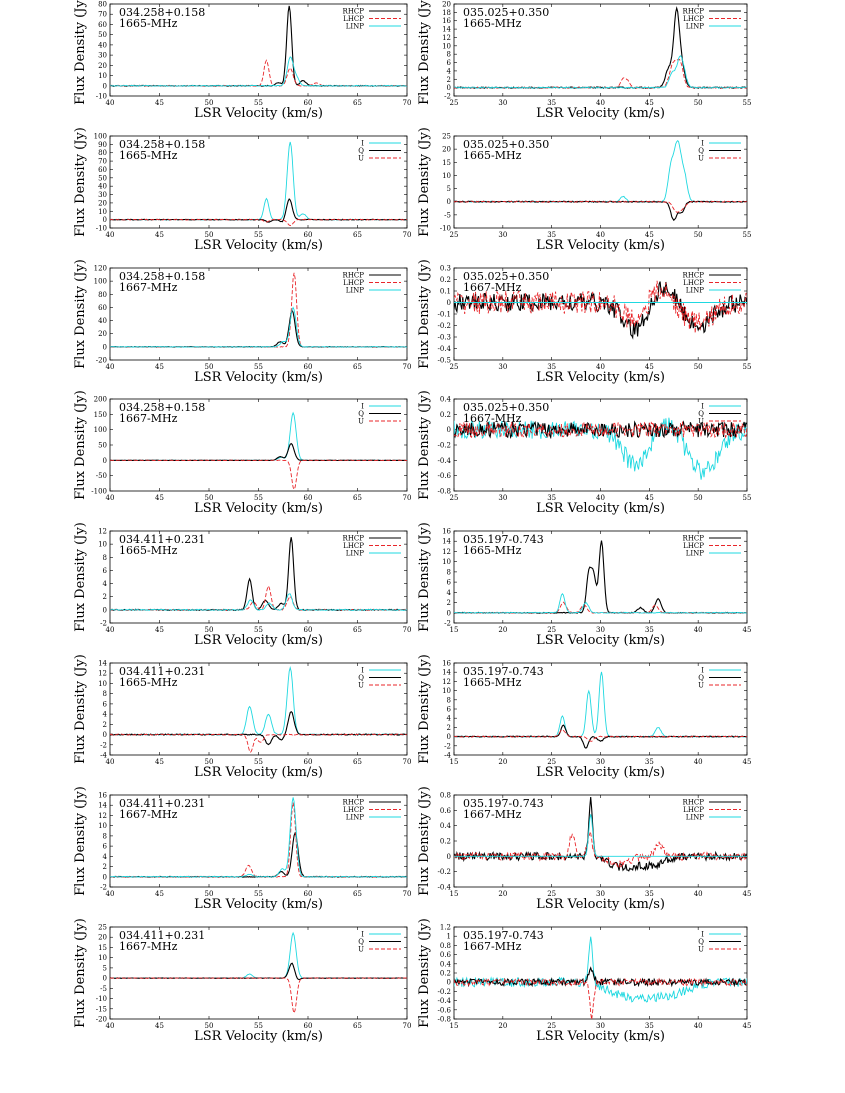 The width and height of the screenshot is (845, 1093). Describe the element at coordinates (258, 837) in the screenshot. I see `series-line-linp` at that location.